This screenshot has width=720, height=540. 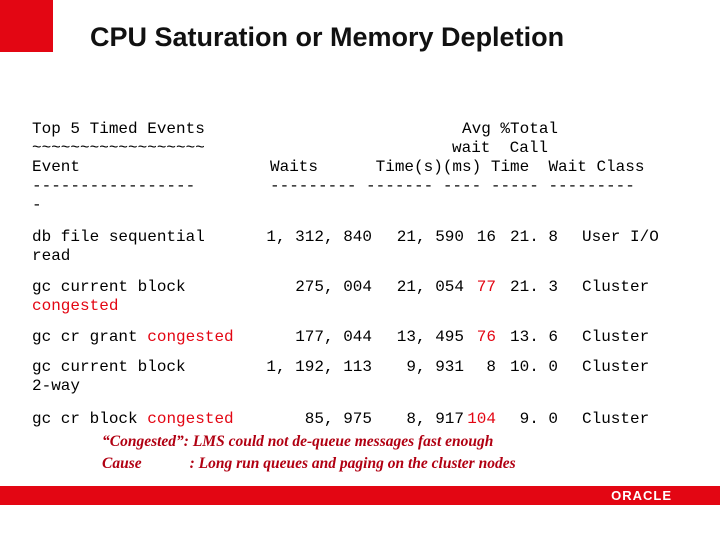 I want to click on header-wait-call: wait Call, so click(x=500, y=148).